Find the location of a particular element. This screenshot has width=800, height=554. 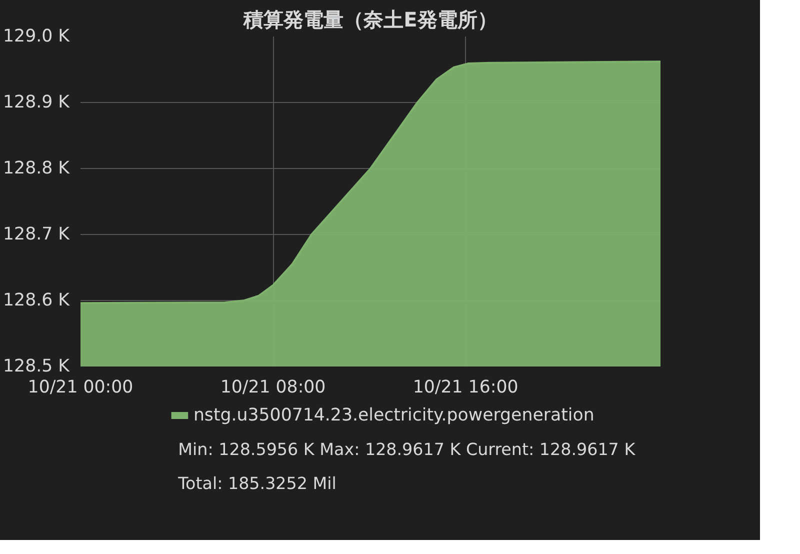

y-tick-label: 128.9 K is located at coordinates (36, 102).